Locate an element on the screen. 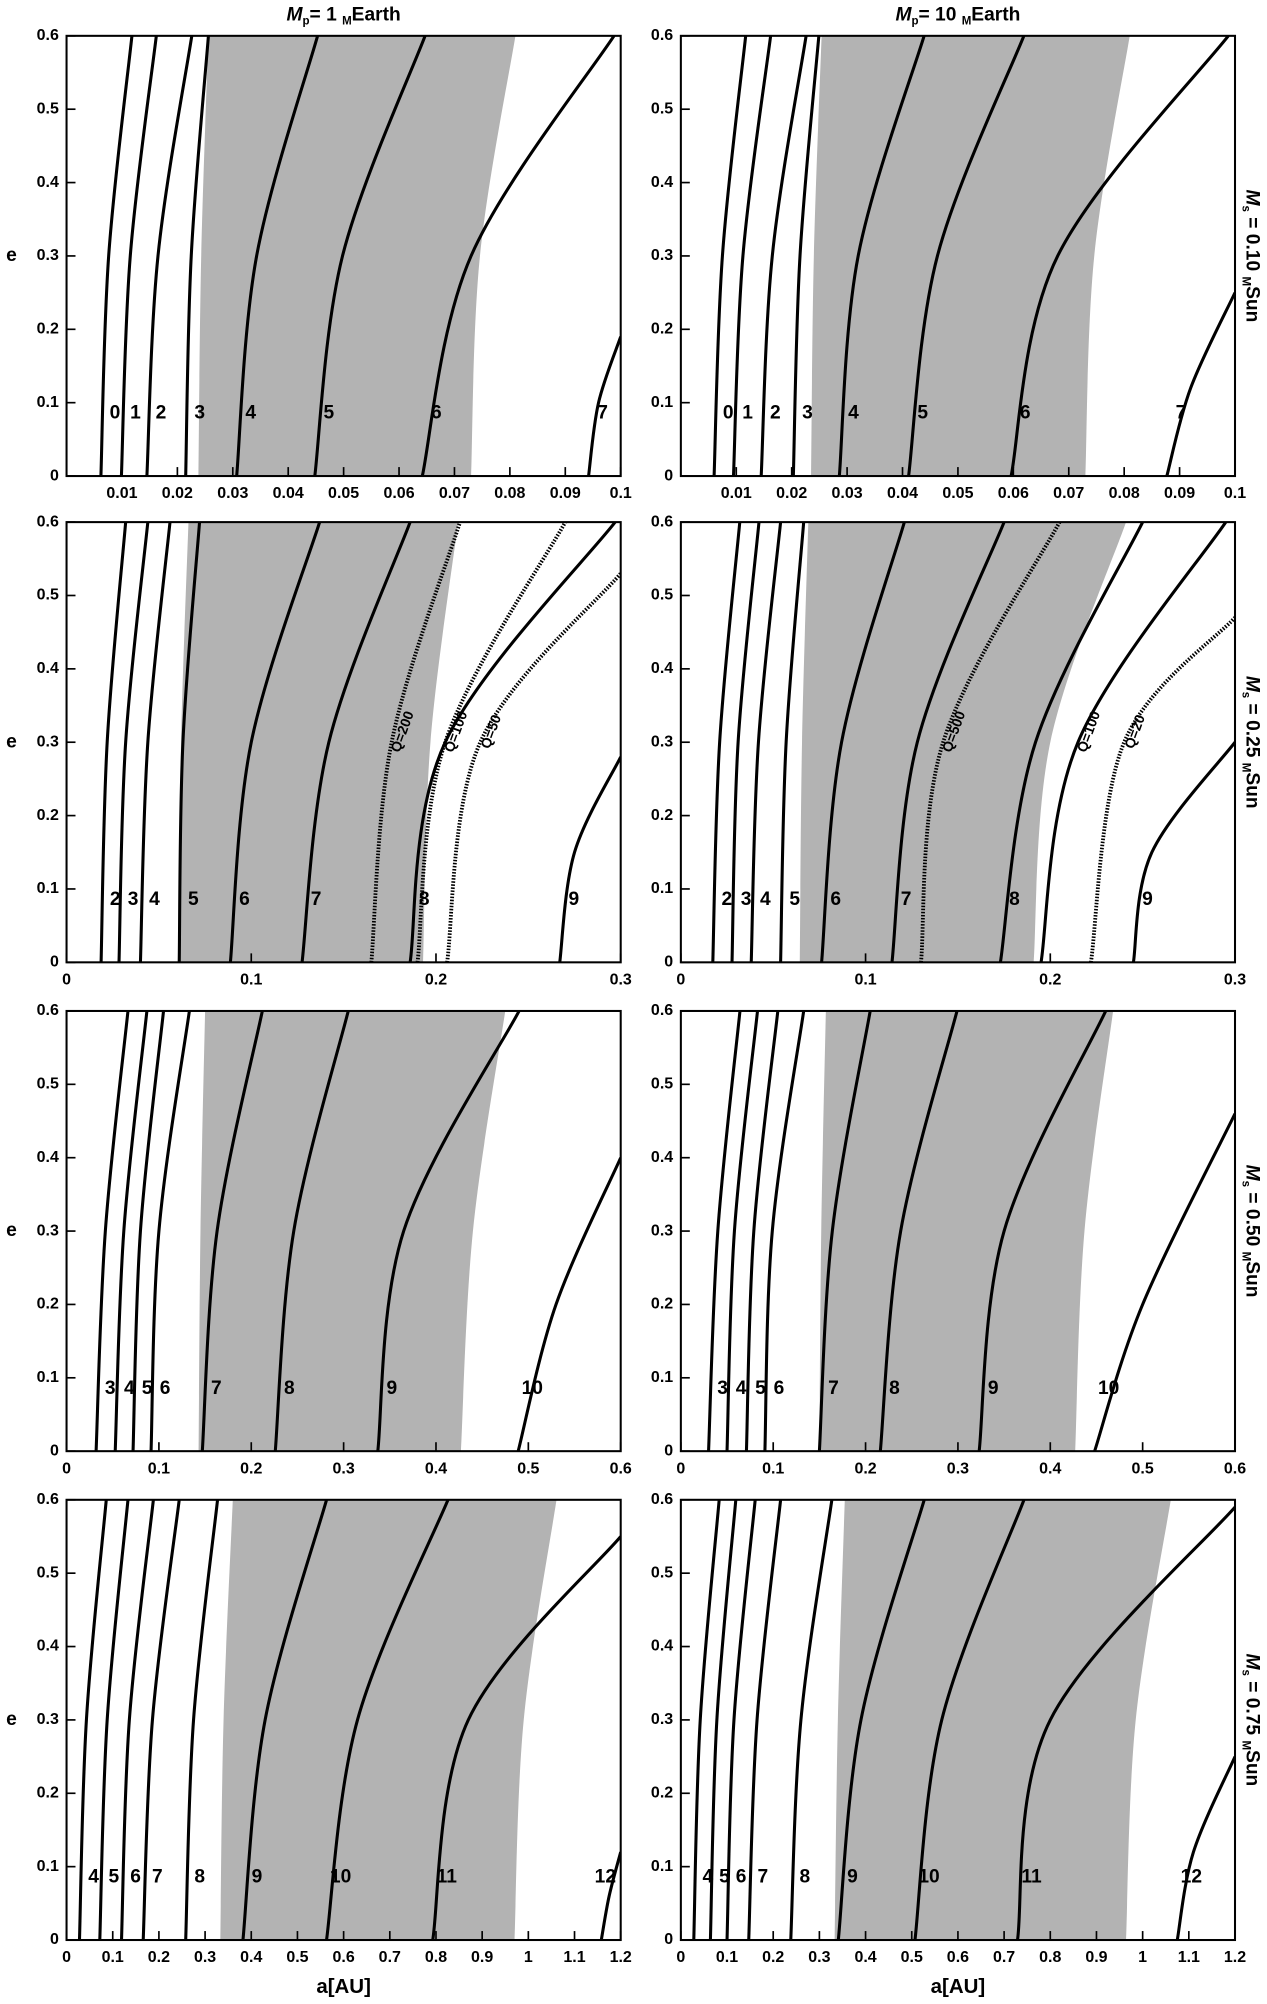 This screenshot has height=2004, width=1267. contour-label: 10 is located at coordinates (532, 1388).